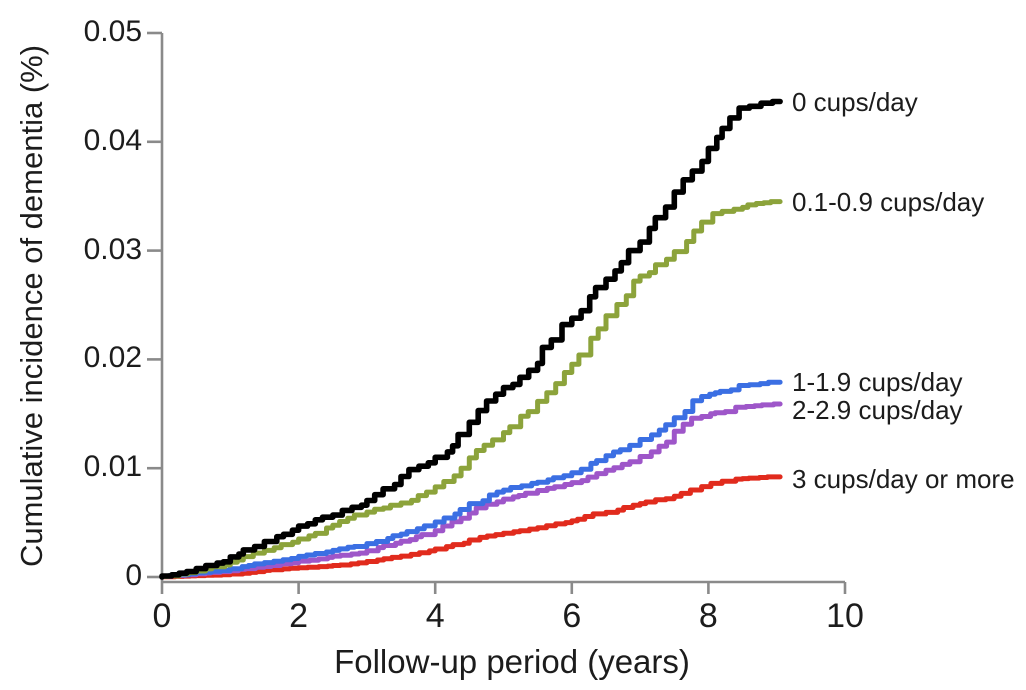  What do you see at coordinates (112, 467) in the screenshot?
I see `y-tick-label: 0.01` at bounding box center [112, 467].